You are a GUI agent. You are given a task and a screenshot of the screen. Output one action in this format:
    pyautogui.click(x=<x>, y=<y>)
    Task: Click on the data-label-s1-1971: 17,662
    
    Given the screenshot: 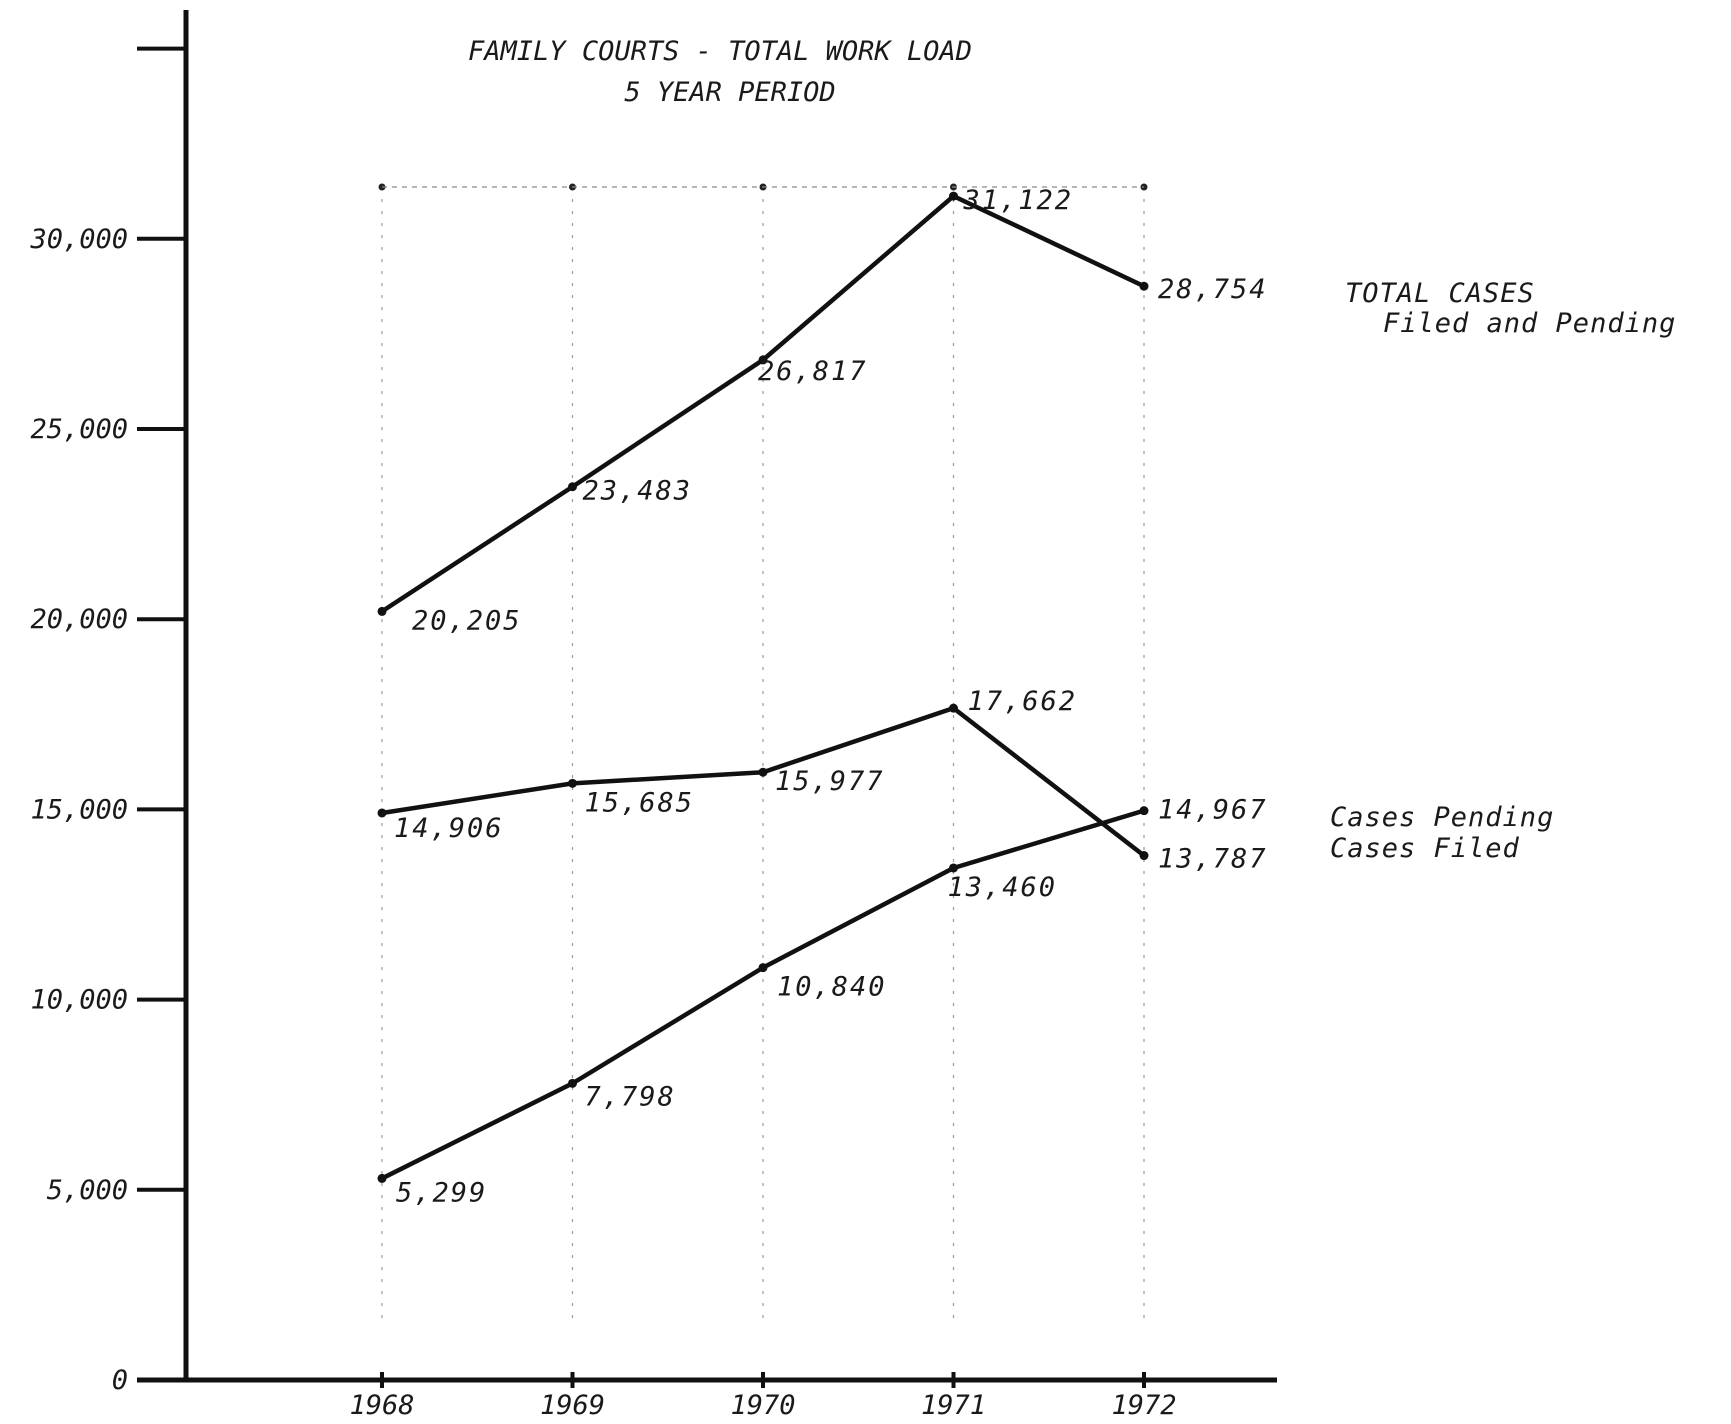 What is the action you would take?
    pyautogui.click(x=1023, y=701)
    